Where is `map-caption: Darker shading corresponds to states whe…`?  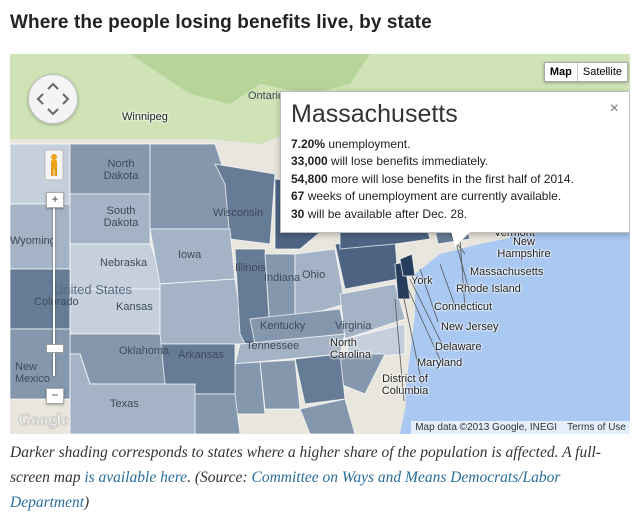 map-caption: Darker shading corresponds to states whe… is located at coordinates (322, 477).